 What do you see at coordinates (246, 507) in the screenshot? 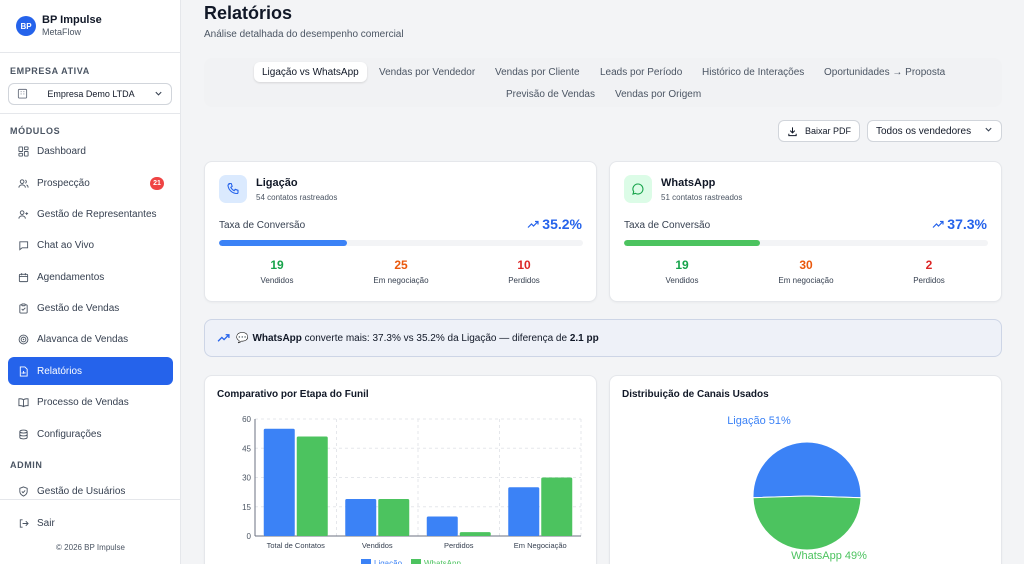
I see `y-tick-label: 15` at bounding box center [246, 507].